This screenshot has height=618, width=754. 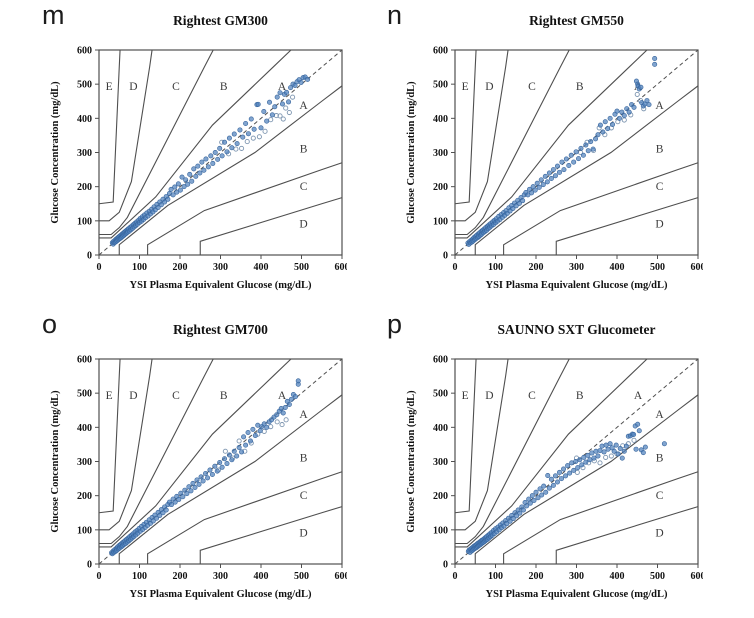 What do you see at coordinates (220, 329) in the screenshot?
I see `panel-title-o: Rightest GM700` at bounding box center [220, 329].